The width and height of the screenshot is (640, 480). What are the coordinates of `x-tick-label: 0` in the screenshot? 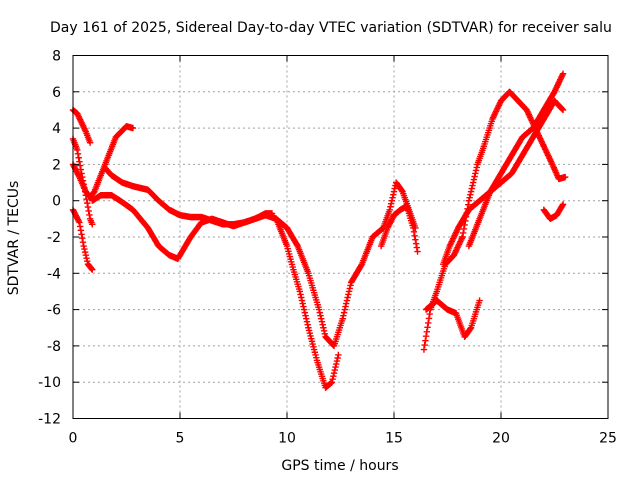 It's located at (73, 439).